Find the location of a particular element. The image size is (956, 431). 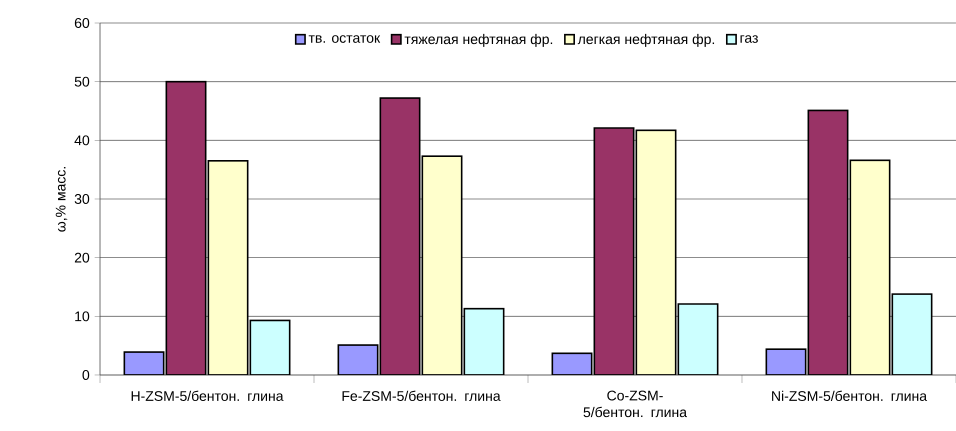

y-tick-label: 30 is located at coordinates (82, 199).